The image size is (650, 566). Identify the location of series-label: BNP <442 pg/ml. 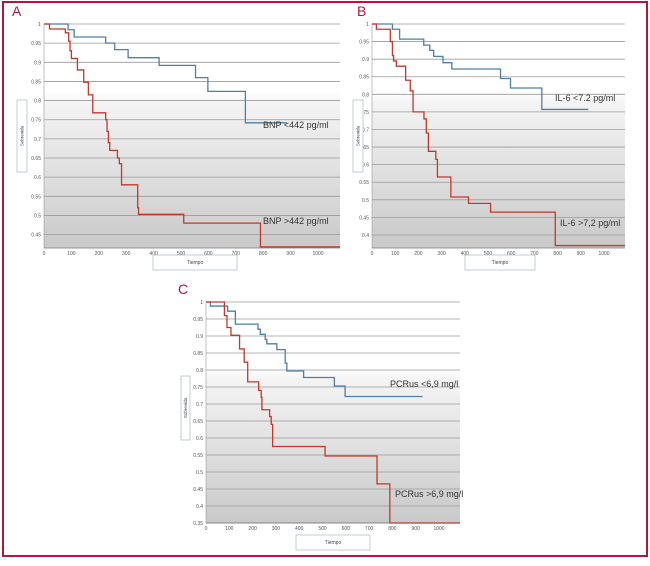
(296, 125).